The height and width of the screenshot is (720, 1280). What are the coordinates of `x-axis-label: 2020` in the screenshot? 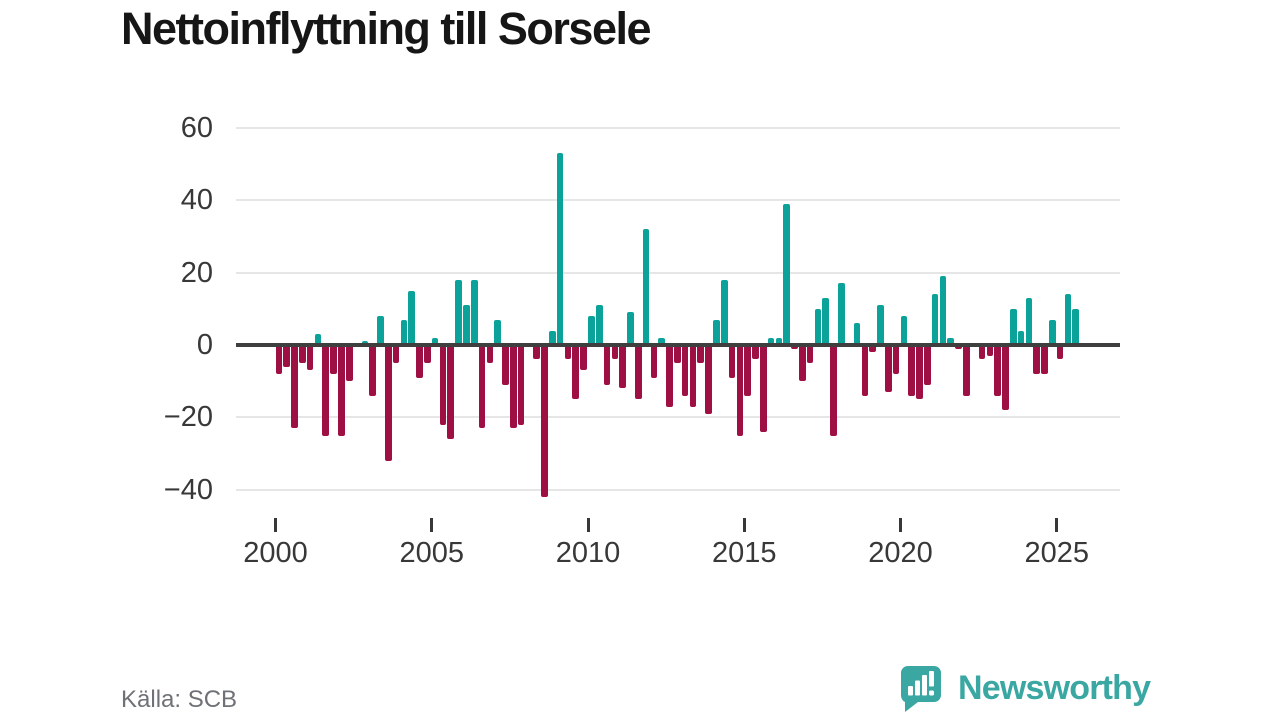 It's located at (900, 553).